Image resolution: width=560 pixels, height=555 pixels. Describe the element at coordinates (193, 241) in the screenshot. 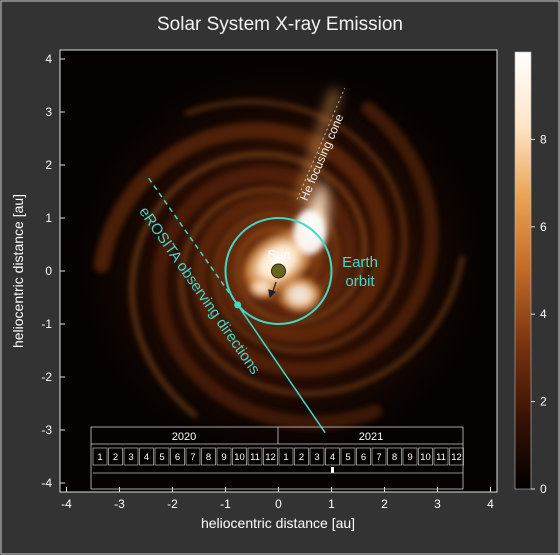

I see `erosita-dashed-line` at that location.